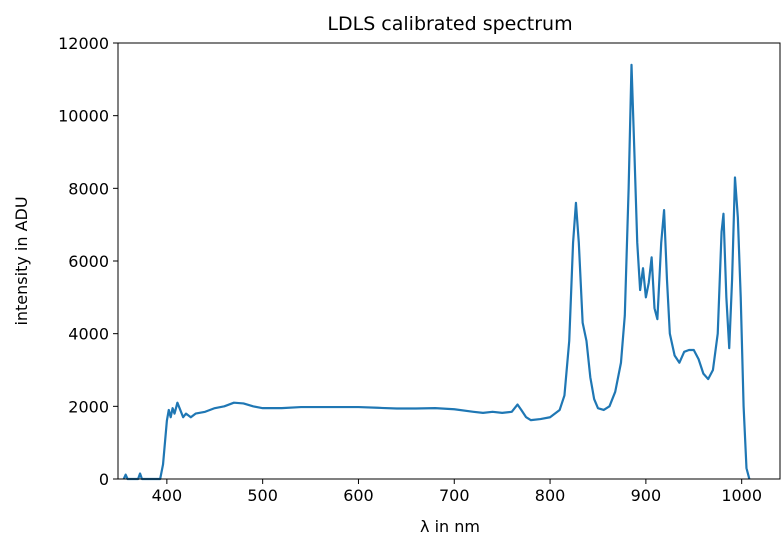  Describe the element at coordinates (646, 495) in the screenshot. I see `x-tick-label: 900` at that location.